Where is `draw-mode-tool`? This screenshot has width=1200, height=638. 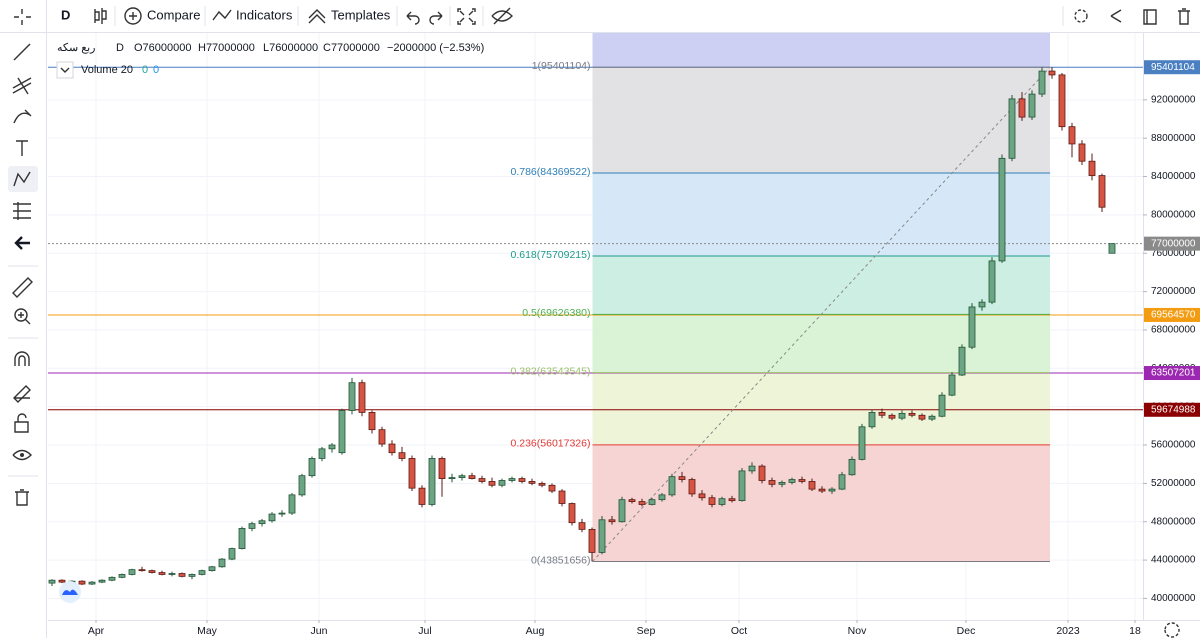 draw-mode-tool is located at coordinates (22, 394).